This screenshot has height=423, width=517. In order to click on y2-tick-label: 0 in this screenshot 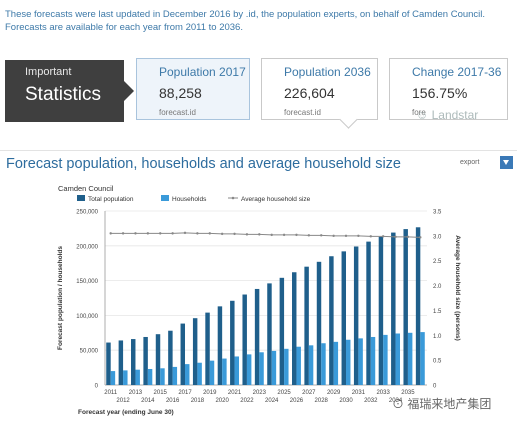, I will do `click(435, 387)`.